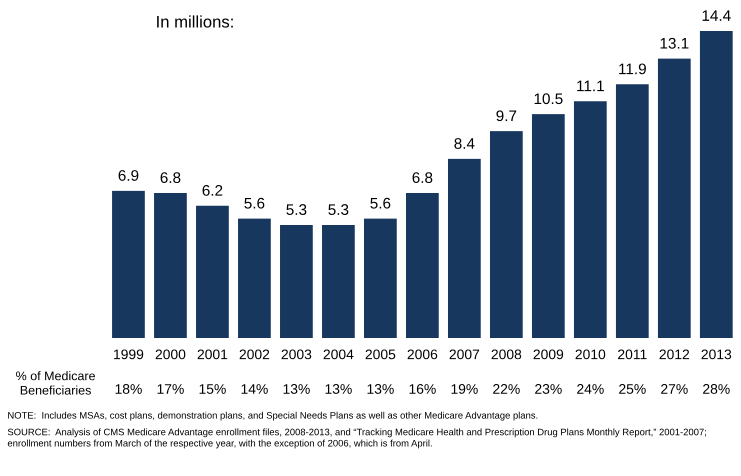 This screenshot has width=741, height=476. I want to click on chart-title: In millions:, so click(195, 21).